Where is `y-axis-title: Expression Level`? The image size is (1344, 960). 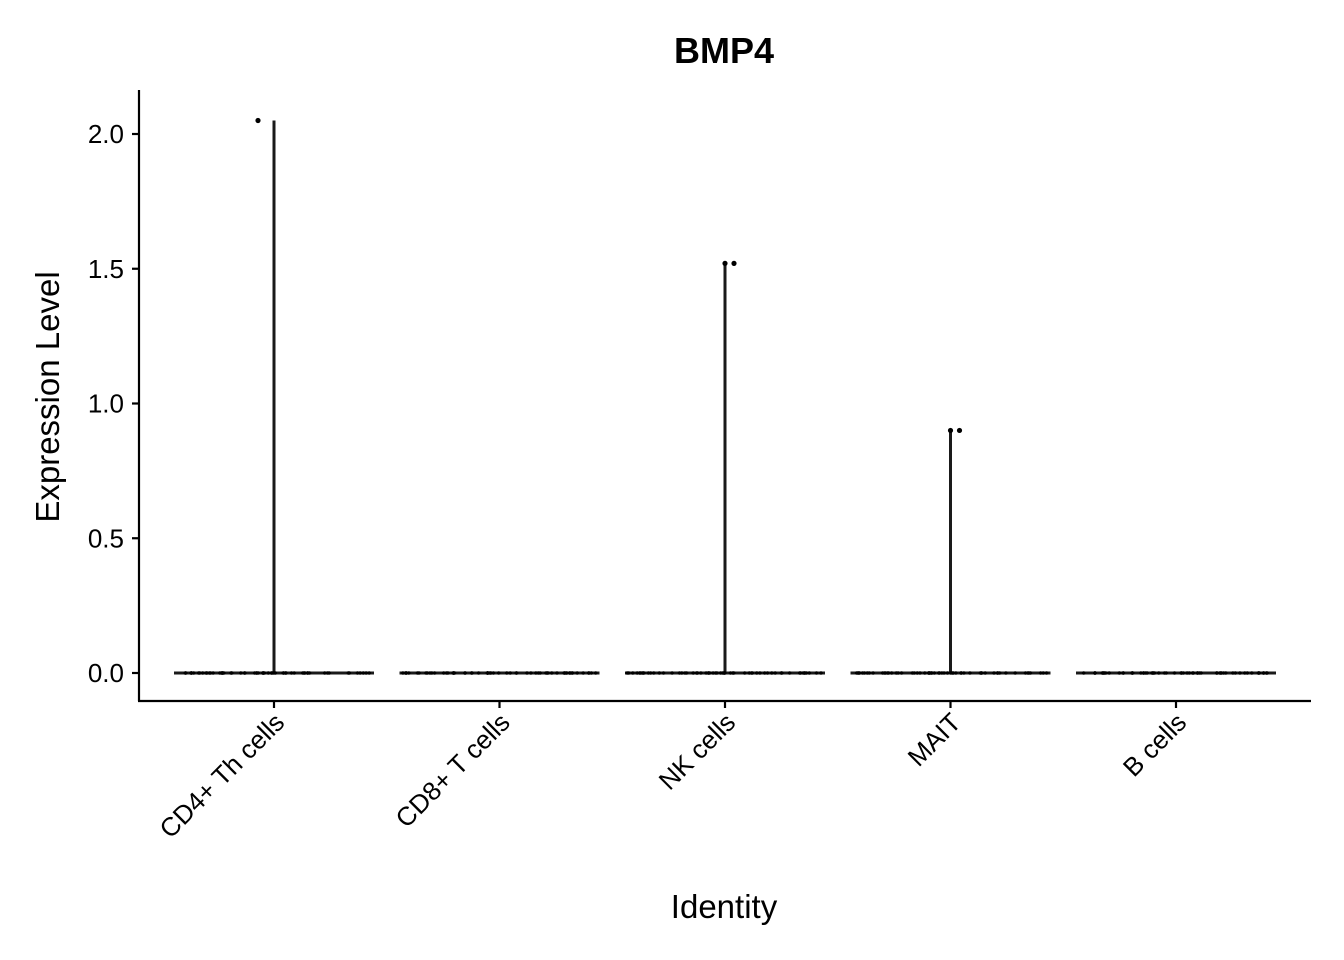
y-axis-title: Expression Level is located at coordinates (47, 396).